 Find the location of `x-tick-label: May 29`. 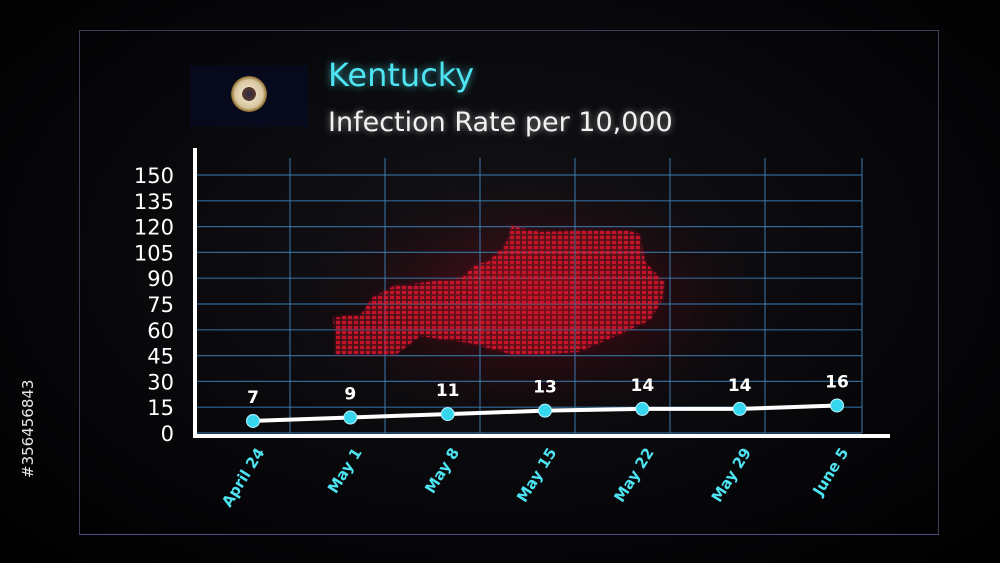

x-tick-label: May 29 is located at coordinates (731, 475).